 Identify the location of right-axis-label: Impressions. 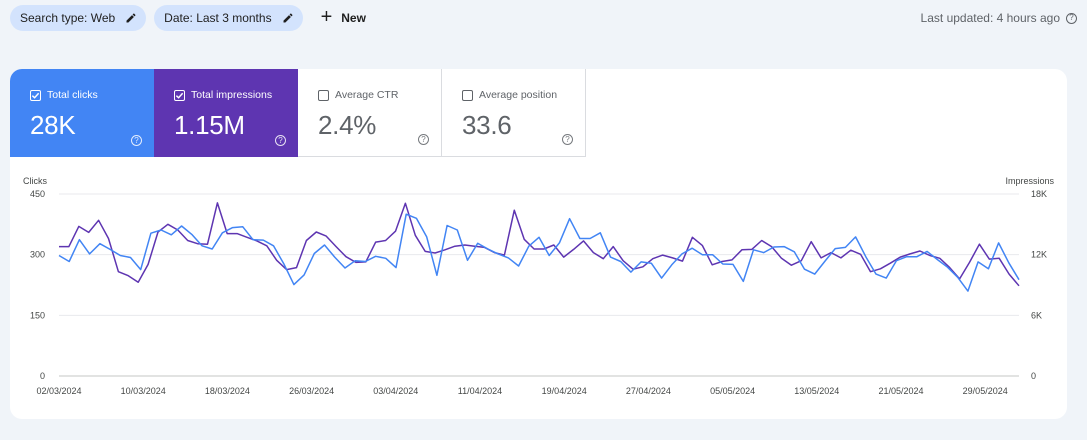
(1029, 181).